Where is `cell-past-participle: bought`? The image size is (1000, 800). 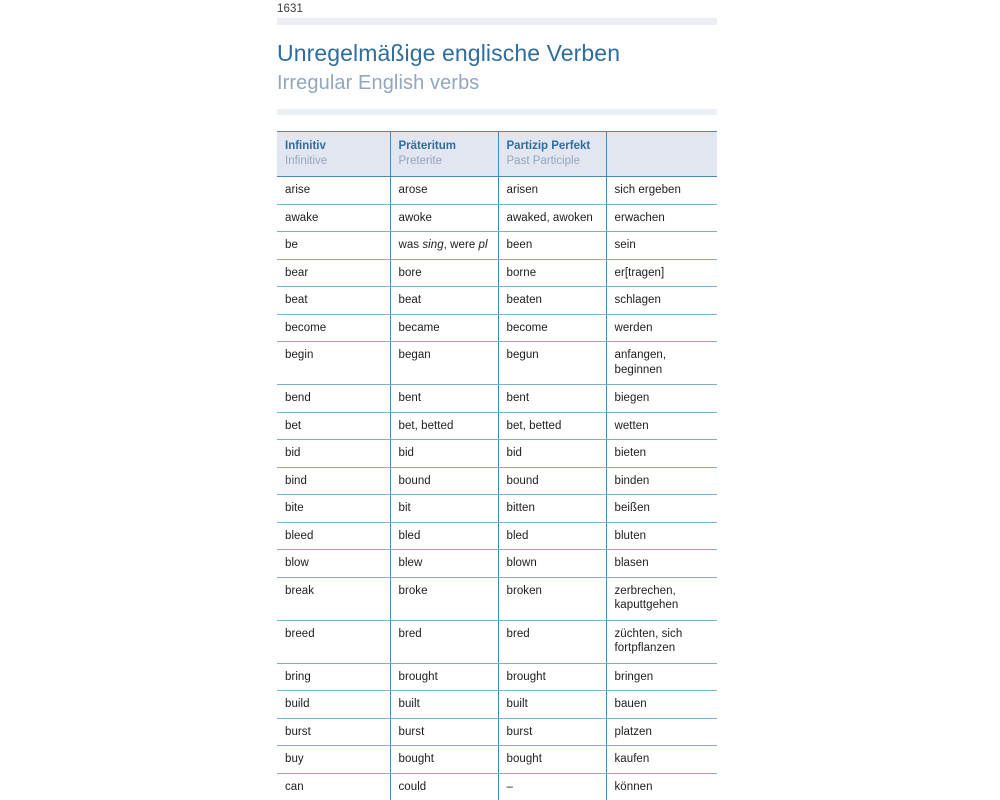
cell-past-participle: bought is located at coordinates (552, 759).